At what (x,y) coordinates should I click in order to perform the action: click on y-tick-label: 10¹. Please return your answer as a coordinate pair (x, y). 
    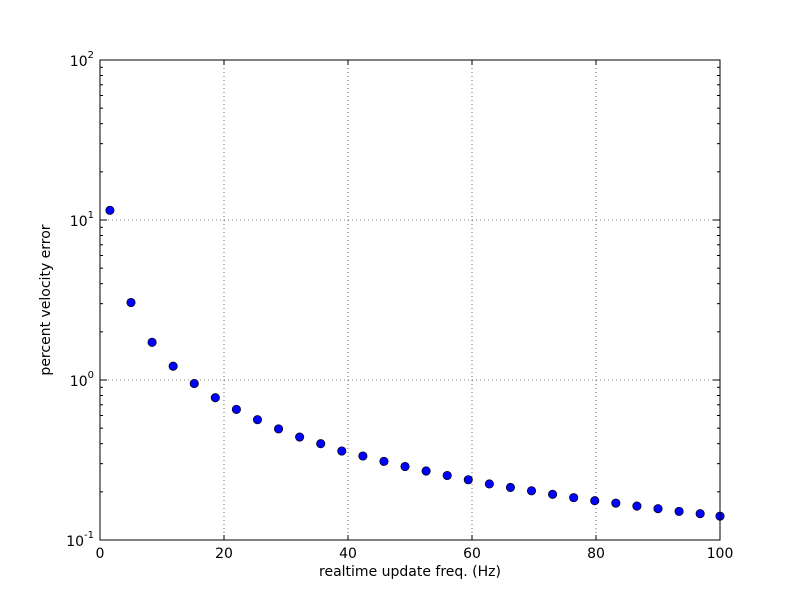
    Looking at the image, I should click on (82, 220).